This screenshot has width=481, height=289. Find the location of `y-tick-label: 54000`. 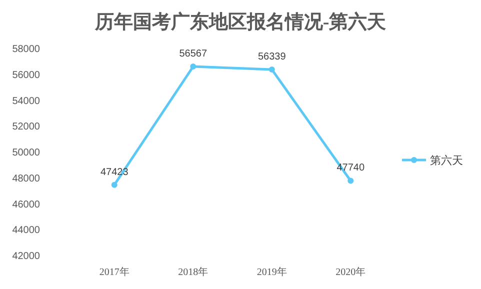

y-tick-label: 54000 is located at coordinates (26, 101).